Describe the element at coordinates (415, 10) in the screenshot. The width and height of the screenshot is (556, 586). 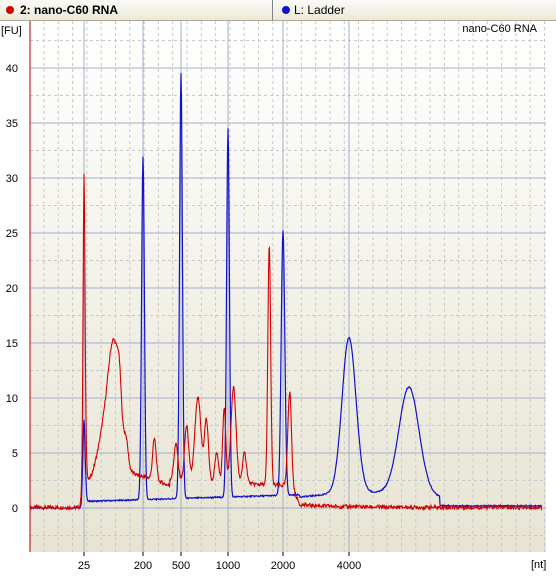
I see `tab-ladder-trace: L: Ladder` at that location.